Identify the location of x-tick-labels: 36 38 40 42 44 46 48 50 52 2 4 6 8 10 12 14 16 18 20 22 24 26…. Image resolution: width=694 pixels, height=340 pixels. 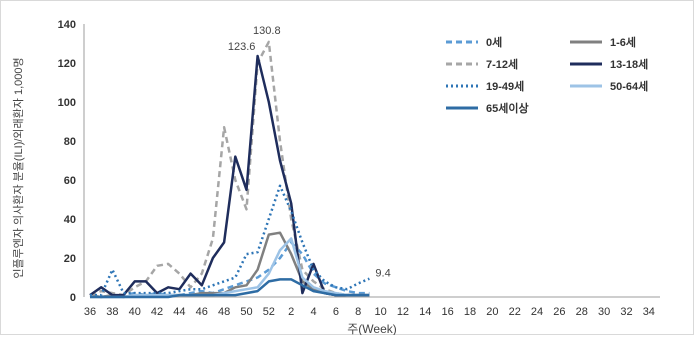
(369, 312).